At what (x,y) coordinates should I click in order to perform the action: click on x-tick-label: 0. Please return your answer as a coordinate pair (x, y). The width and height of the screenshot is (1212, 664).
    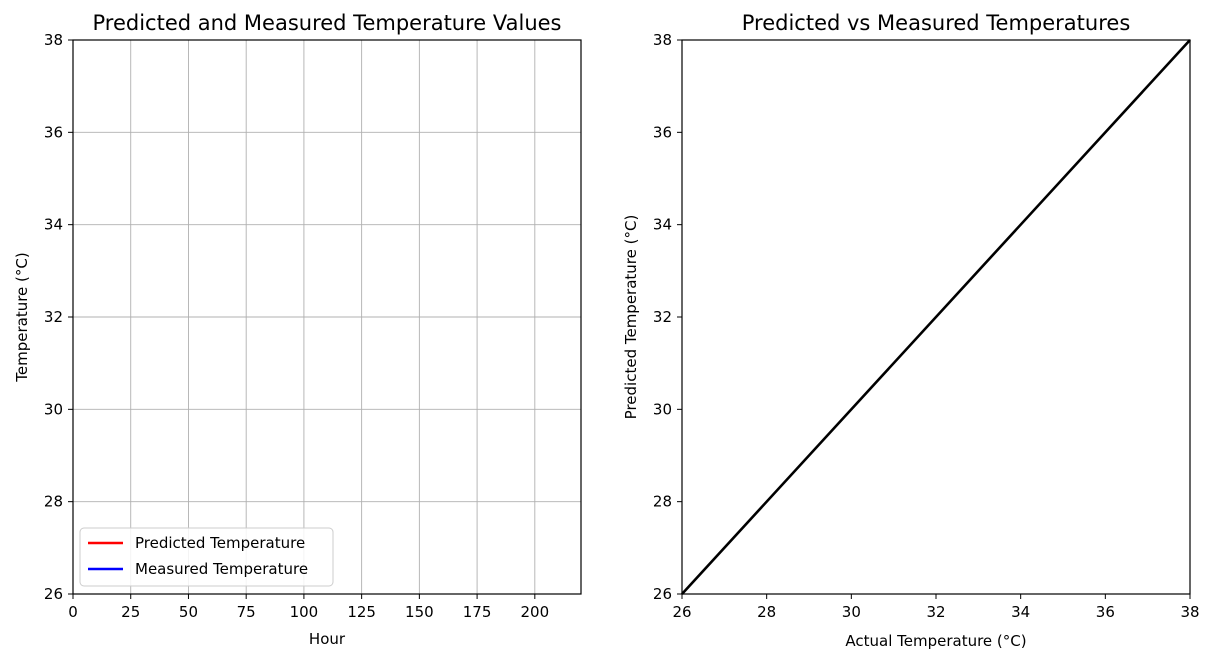
    Looking at the image, I should click on (73, 612).